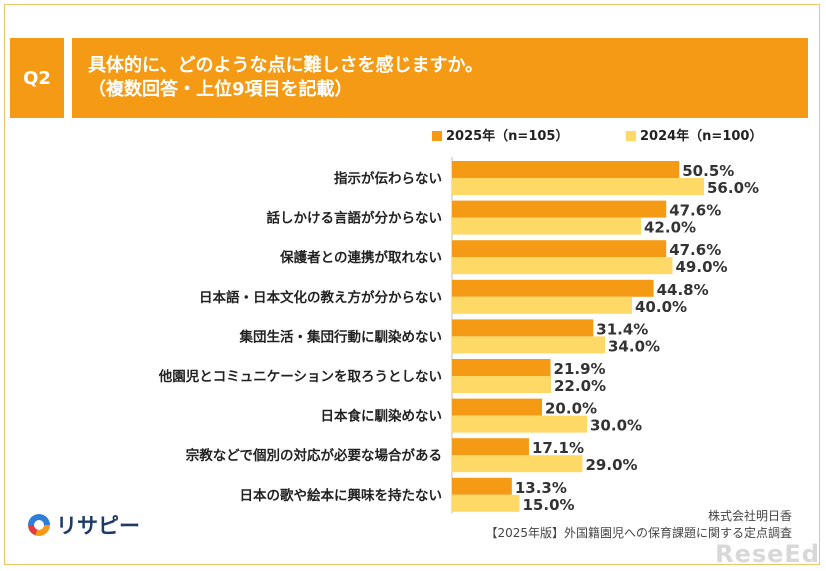  I want to click on data-label: 42.0%, so click(670, 228).